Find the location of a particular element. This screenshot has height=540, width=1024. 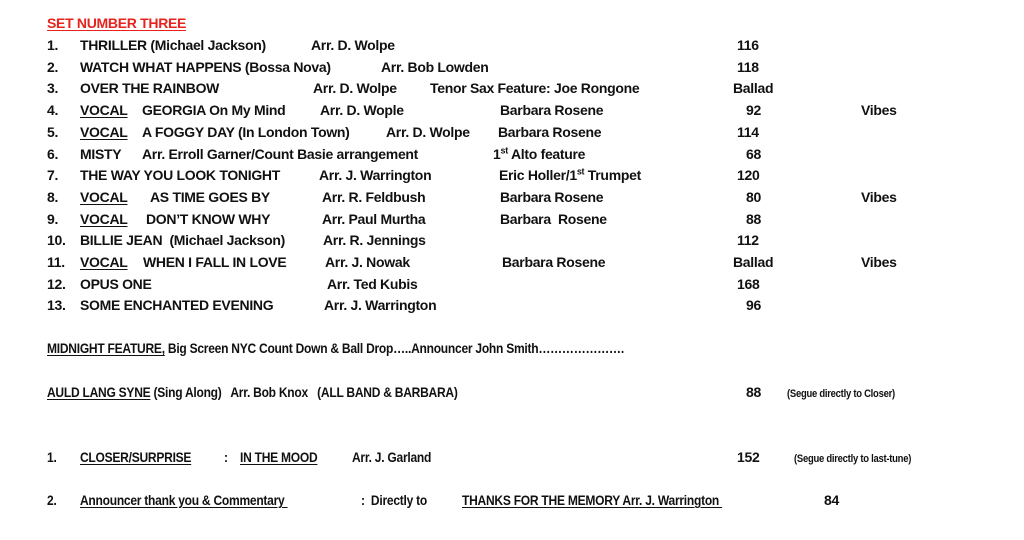

tempo: 68 is located at coordinates (753, 153).